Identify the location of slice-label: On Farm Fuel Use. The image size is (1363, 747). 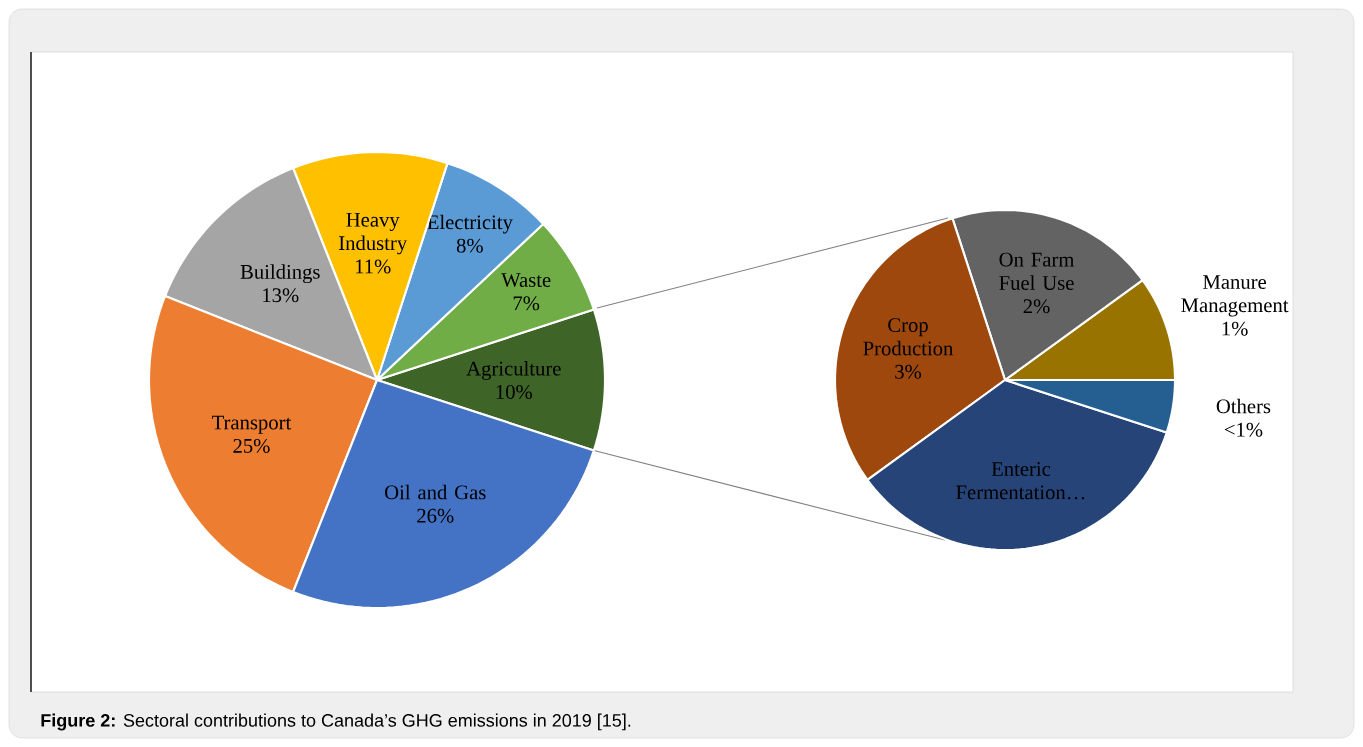
(1037, 271).